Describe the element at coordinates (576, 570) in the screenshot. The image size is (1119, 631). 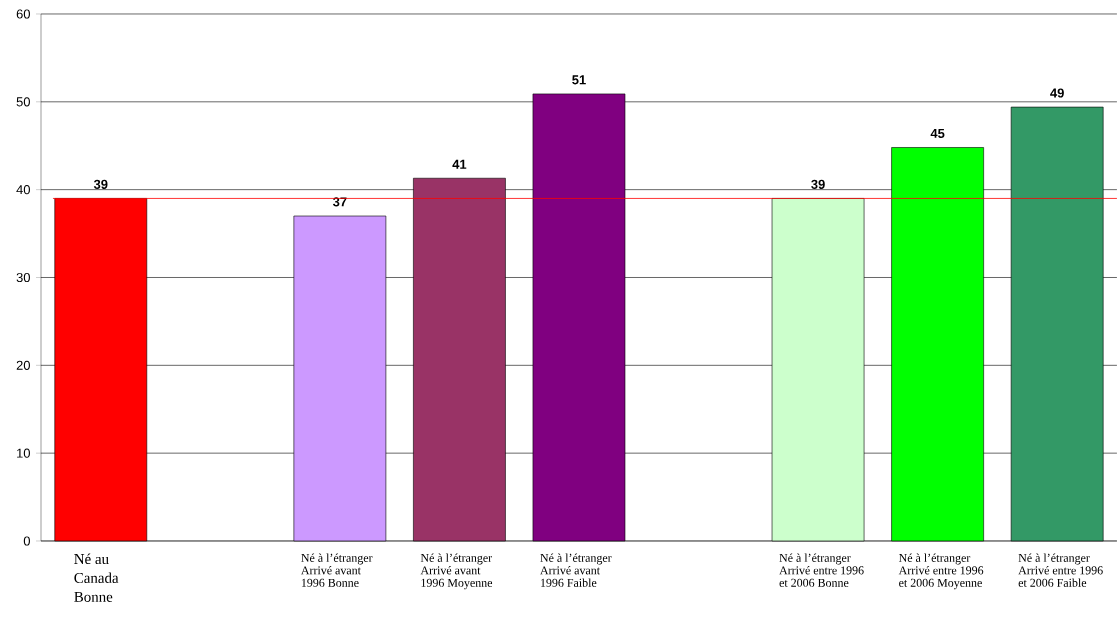
I see `x-tick-label: Né à l’étranger Arrivé avant 1996 Faible` at that location.